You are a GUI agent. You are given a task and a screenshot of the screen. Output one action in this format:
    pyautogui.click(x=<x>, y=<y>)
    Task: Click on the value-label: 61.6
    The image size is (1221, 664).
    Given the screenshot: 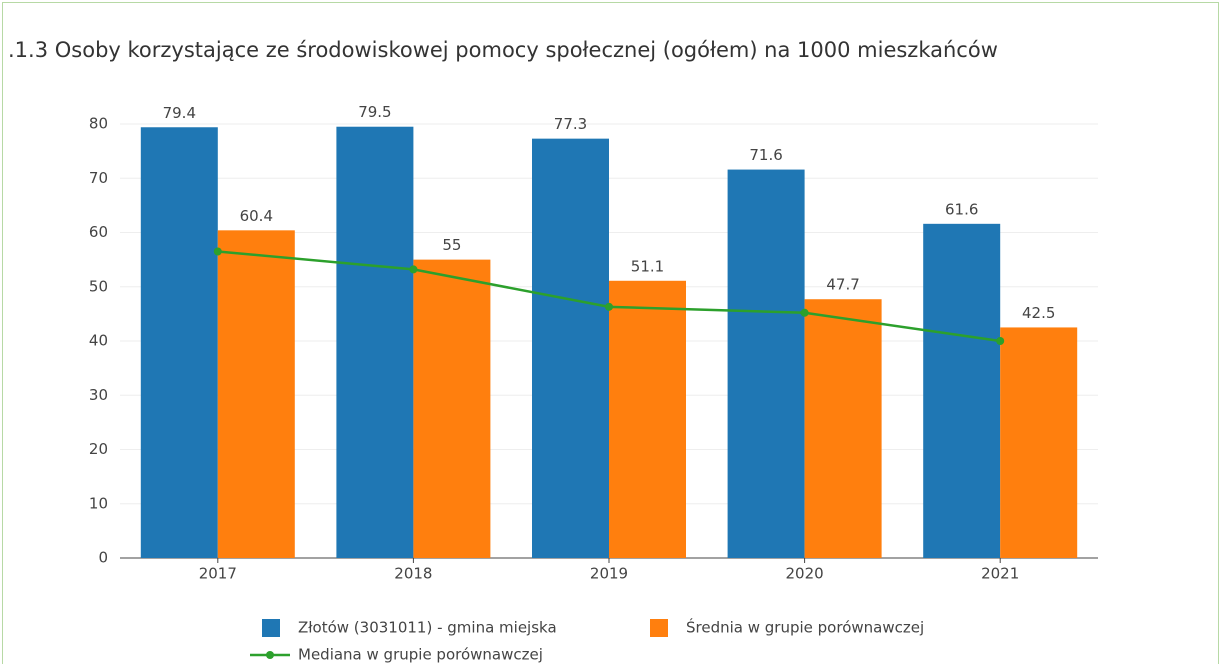 What is the action you would take?
    pyautogui.click(x=961, y=209)
    